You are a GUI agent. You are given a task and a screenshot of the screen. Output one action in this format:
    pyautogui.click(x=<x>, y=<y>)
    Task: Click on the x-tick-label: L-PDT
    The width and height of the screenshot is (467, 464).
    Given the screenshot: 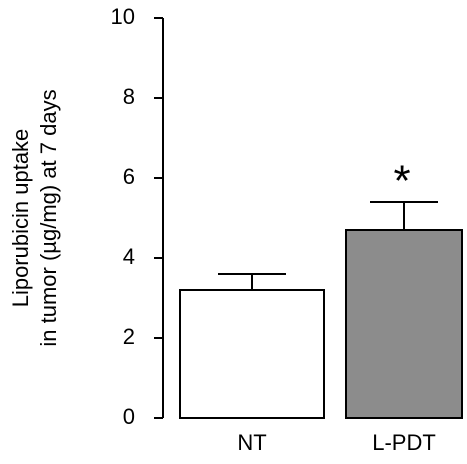 What is the action you would take?
    pyautogui.click(x=404, y=442)
    